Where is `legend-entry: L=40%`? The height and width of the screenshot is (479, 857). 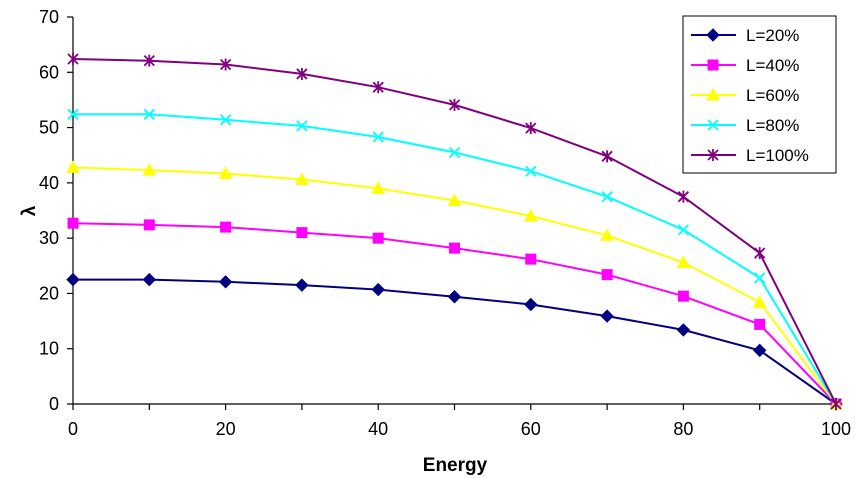 legend-entry: L=40% is located at coordinates (745, 65).